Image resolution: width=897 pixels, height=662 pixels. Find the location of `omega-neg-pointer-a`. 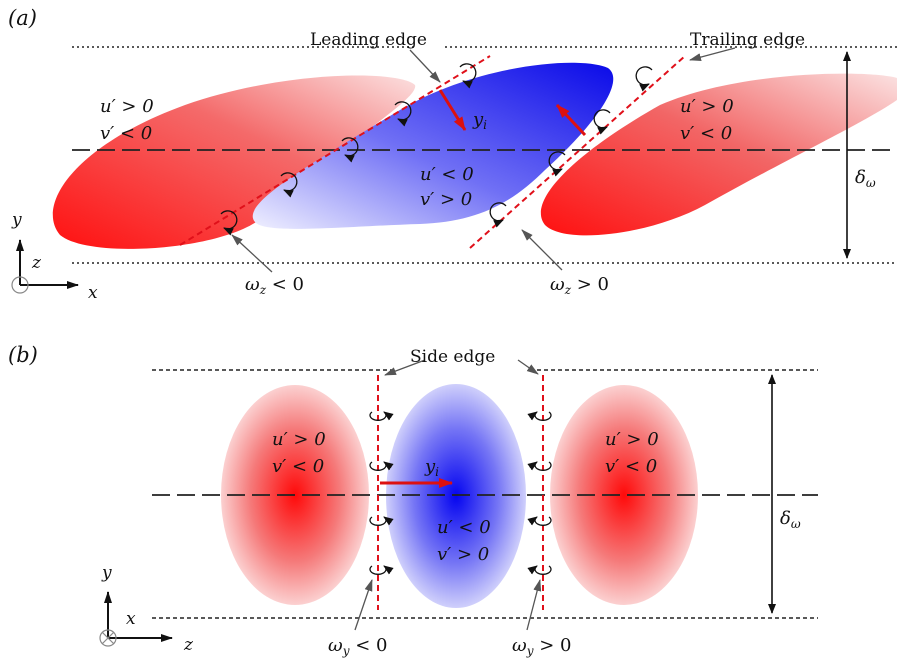

omega-neg-pointer-a is located at coordinates (252, 253).